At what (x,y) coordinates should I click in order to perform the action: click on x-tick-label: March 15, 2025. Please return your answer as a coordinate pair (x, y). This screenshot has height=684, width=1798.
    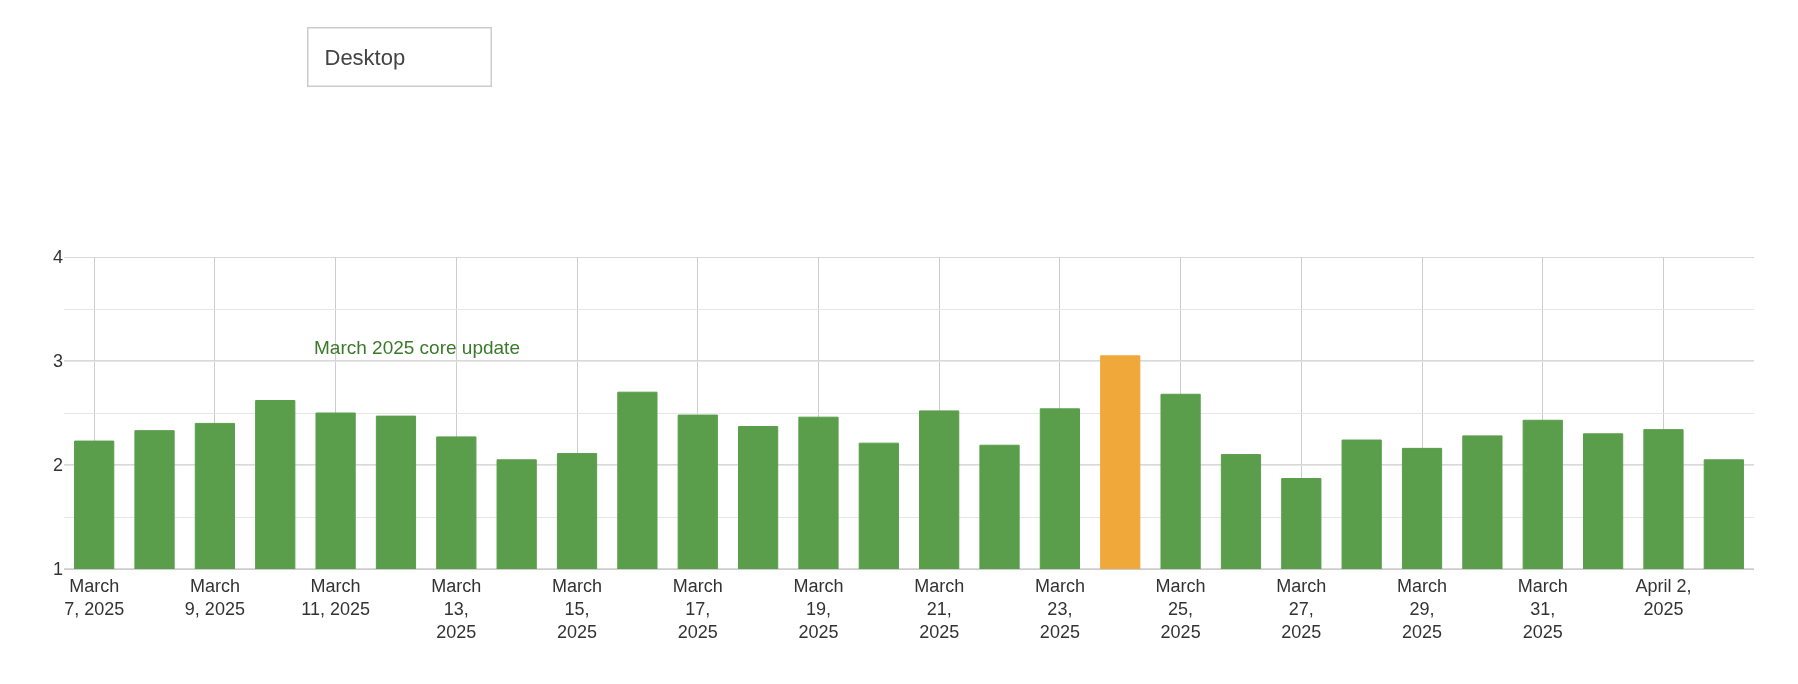
    Looking at the image, I should click on (577, 609).